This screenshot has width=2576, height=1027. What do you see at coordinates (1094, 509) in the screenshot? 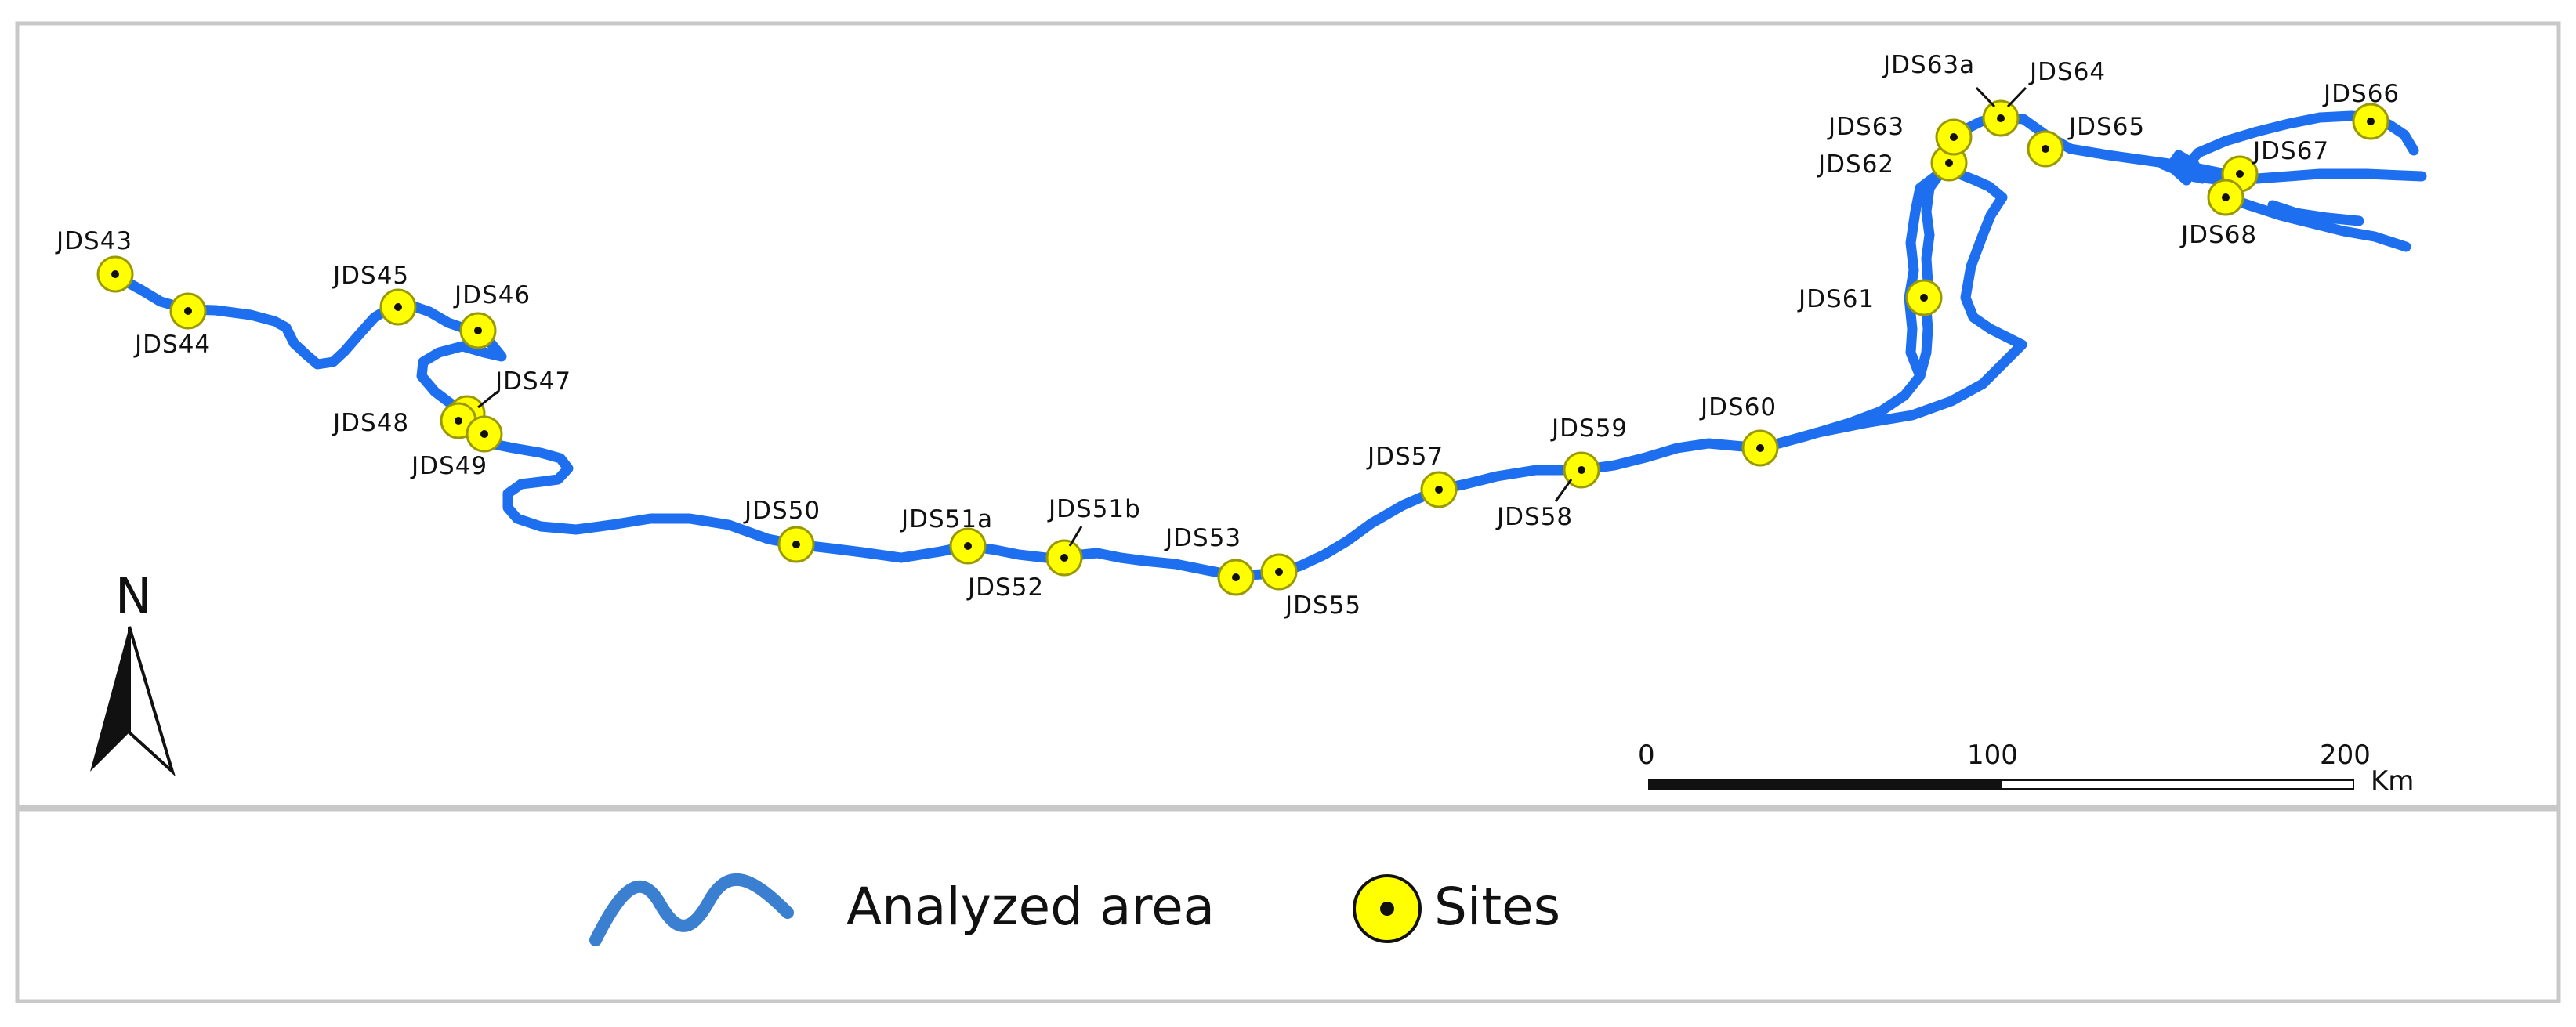
I see `site-label: JDS51b` at bounding box center [1094, 509].